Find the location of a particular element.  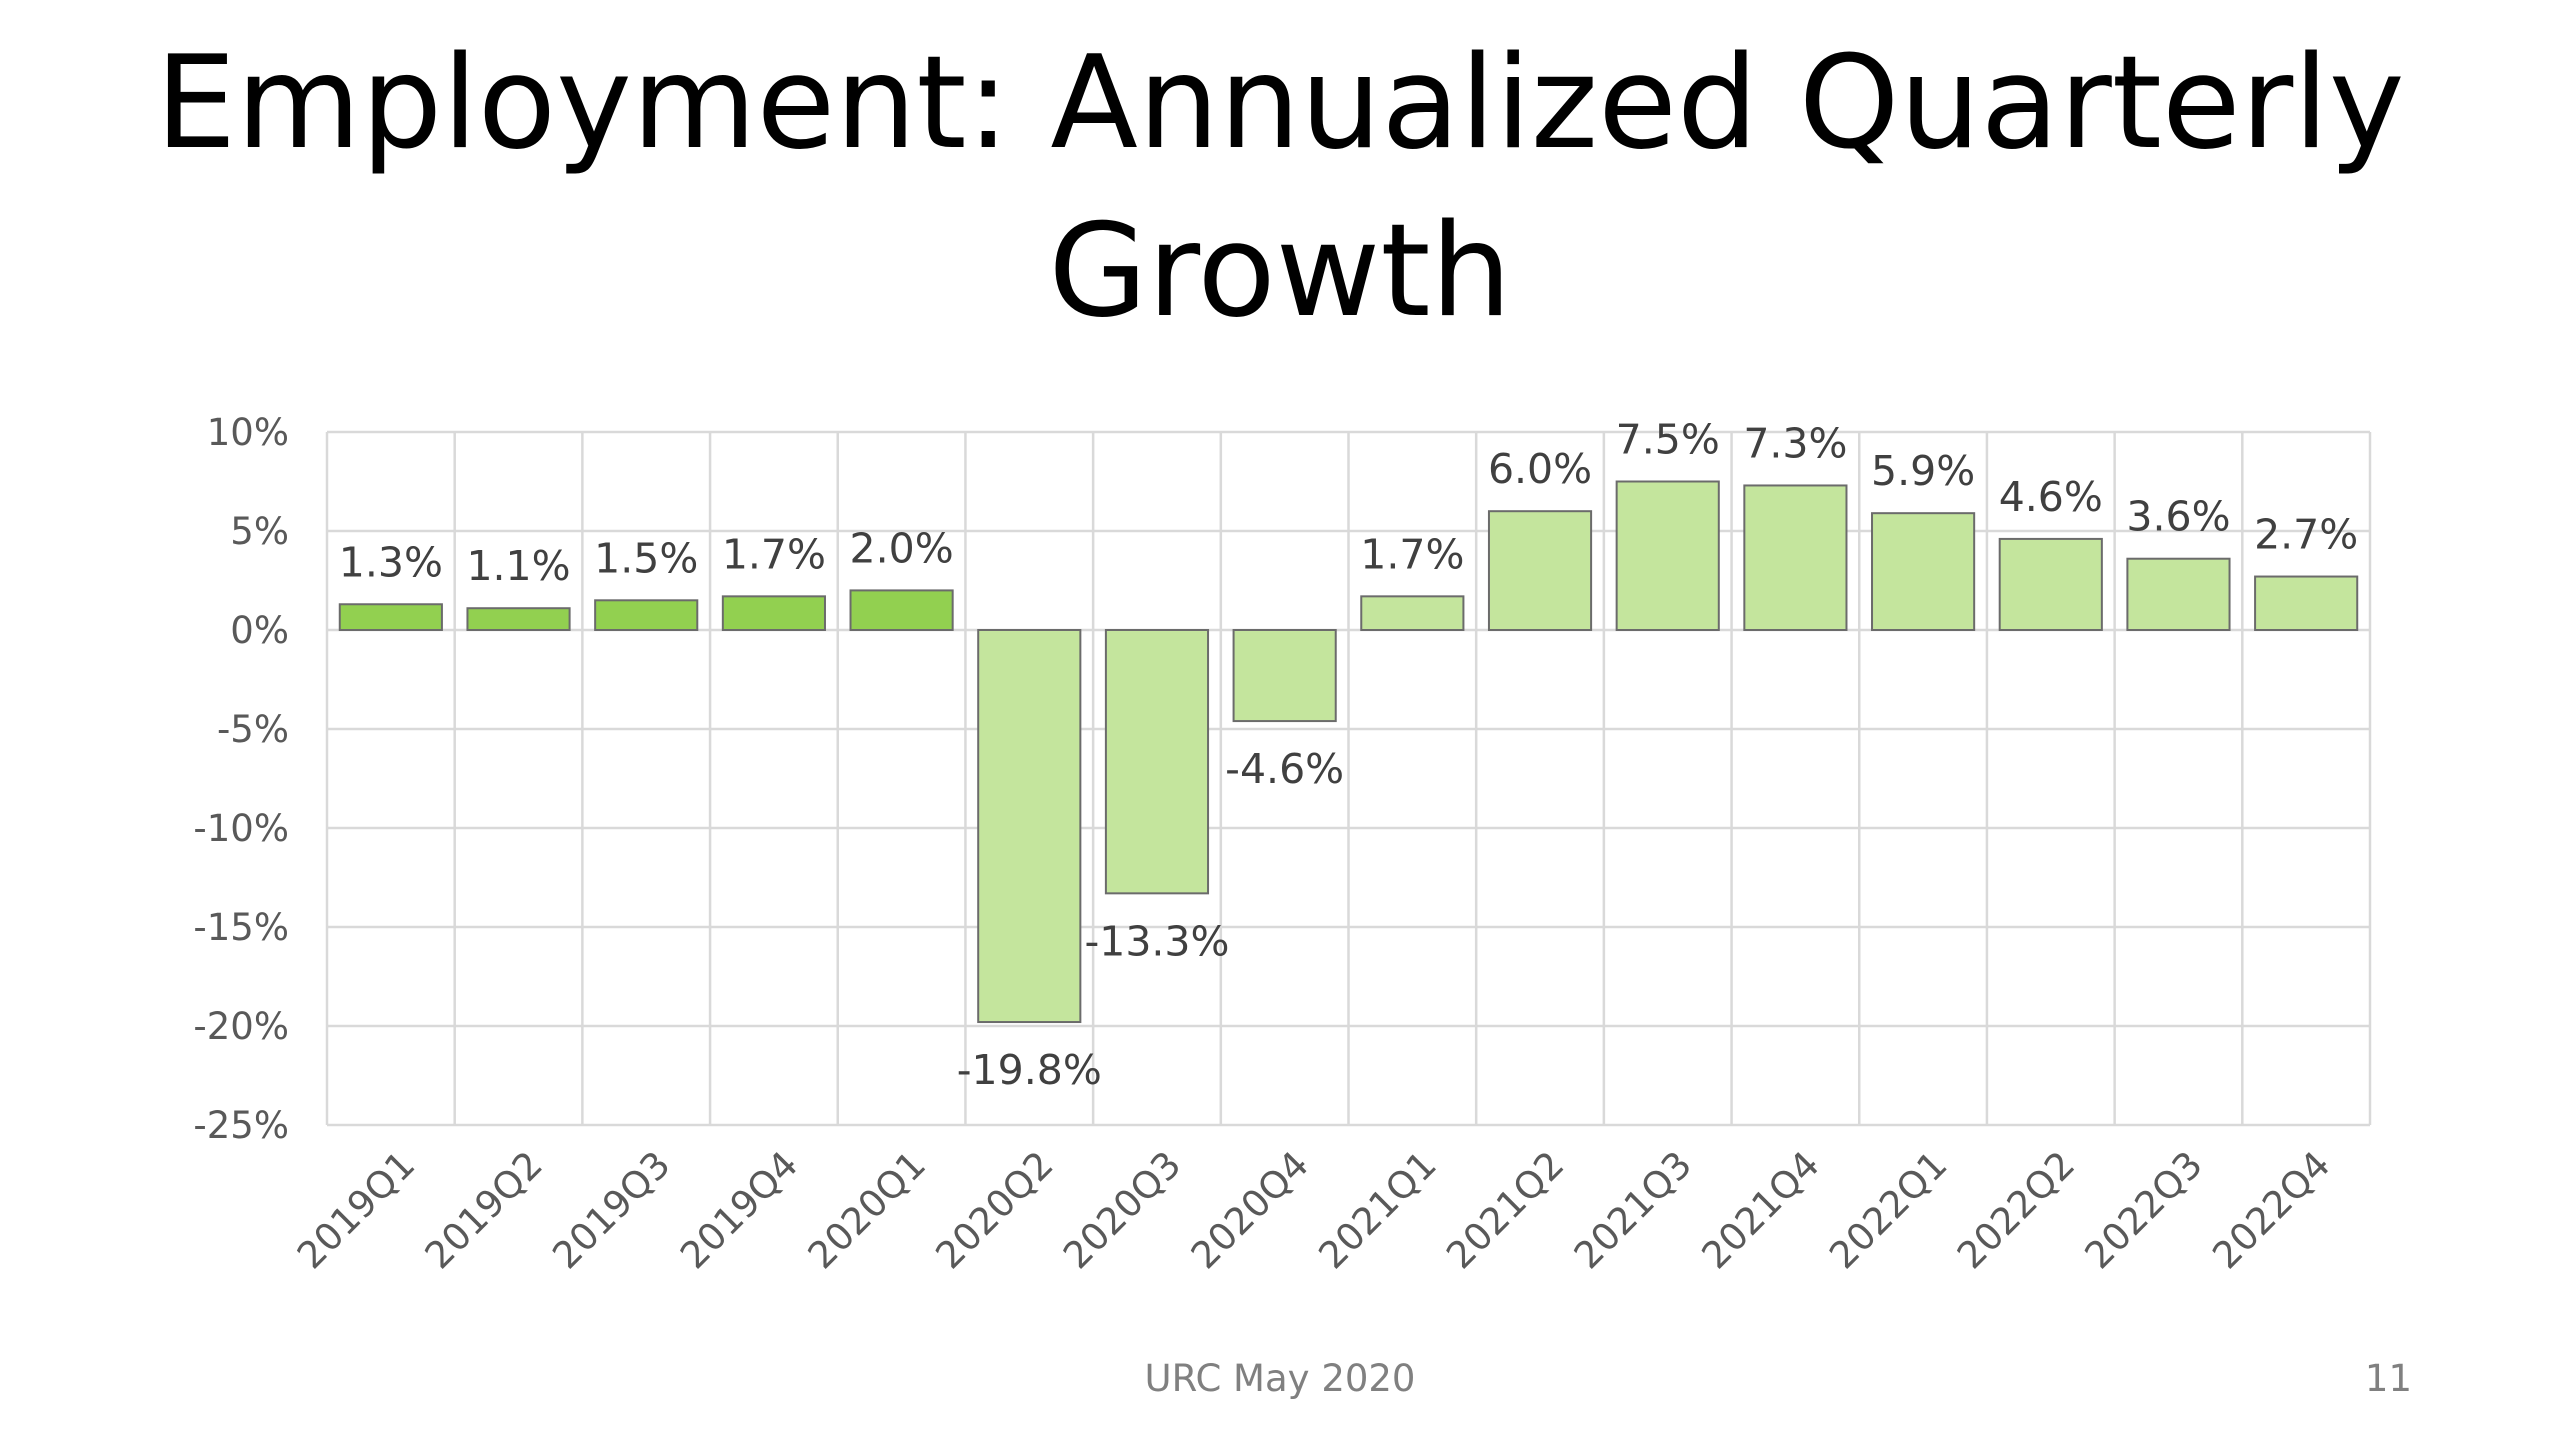

bar-2021q2 is located at coordinates (1540, 571).